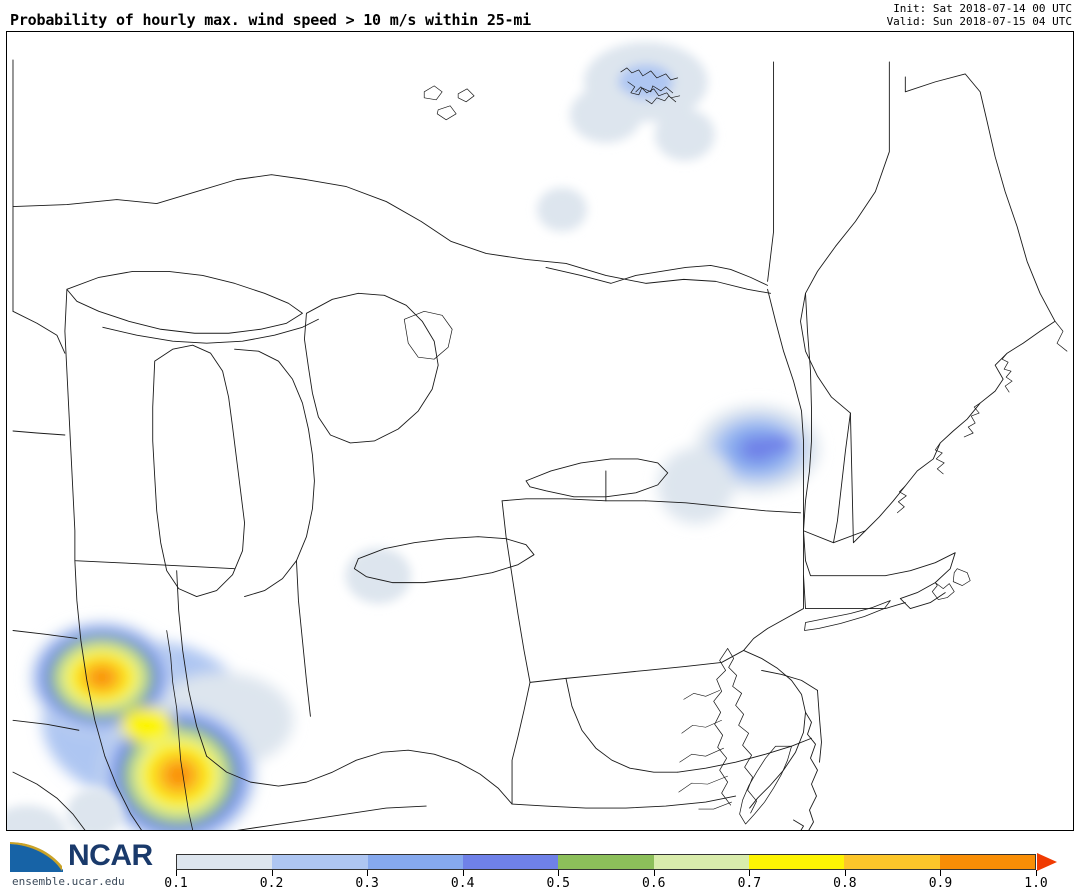 The image size is (1080, 895). I want to click on new-jersey, so click(774, 729).